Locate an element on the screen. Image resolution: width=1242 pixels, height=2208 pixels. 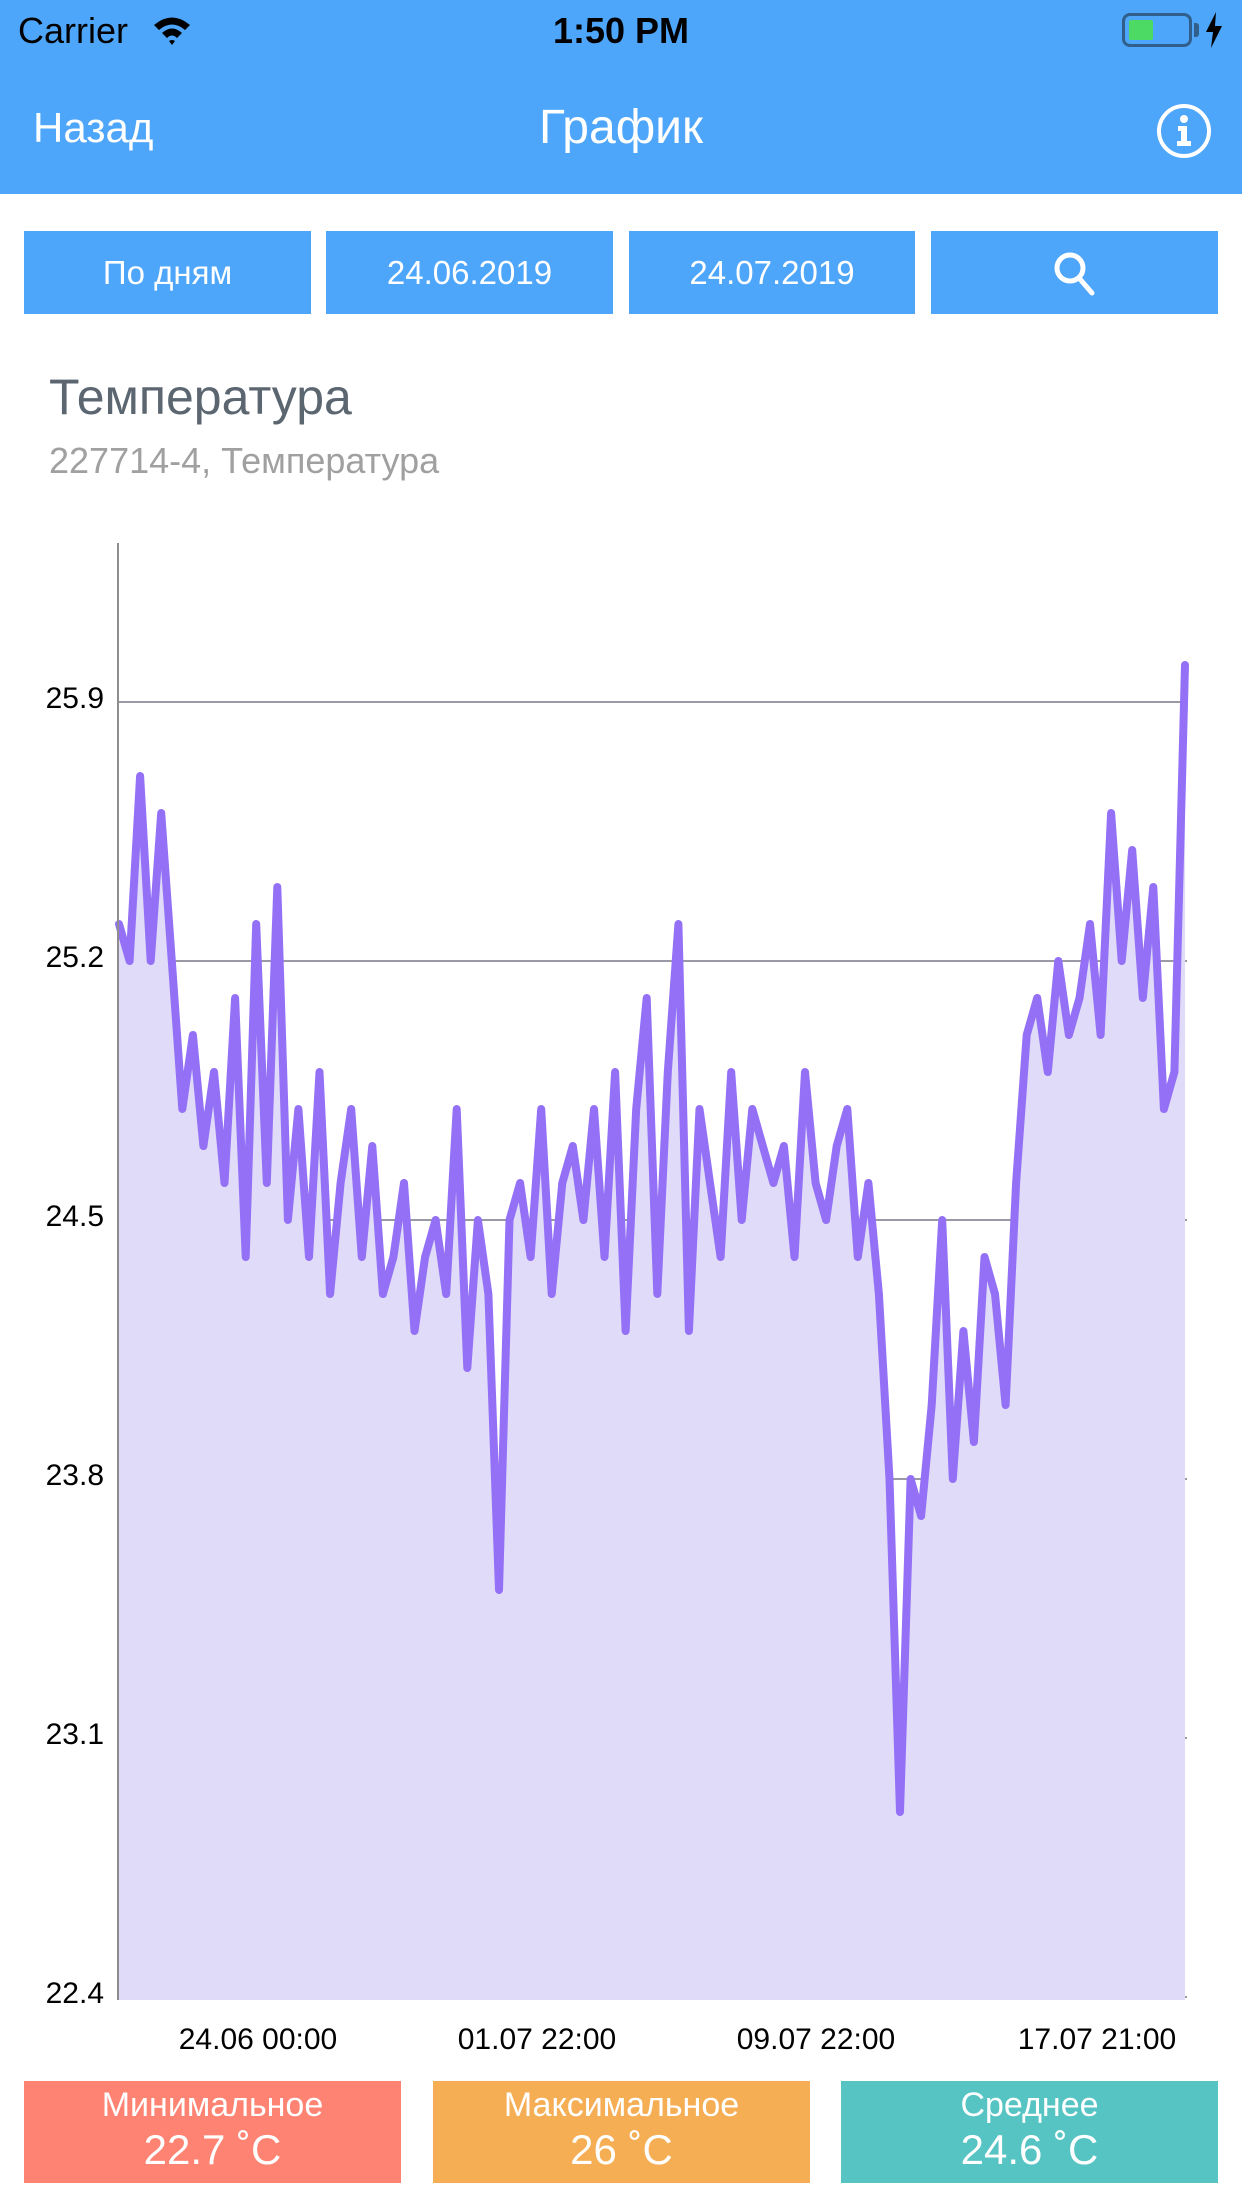
search-icon is located at coordinates (1074, 273).